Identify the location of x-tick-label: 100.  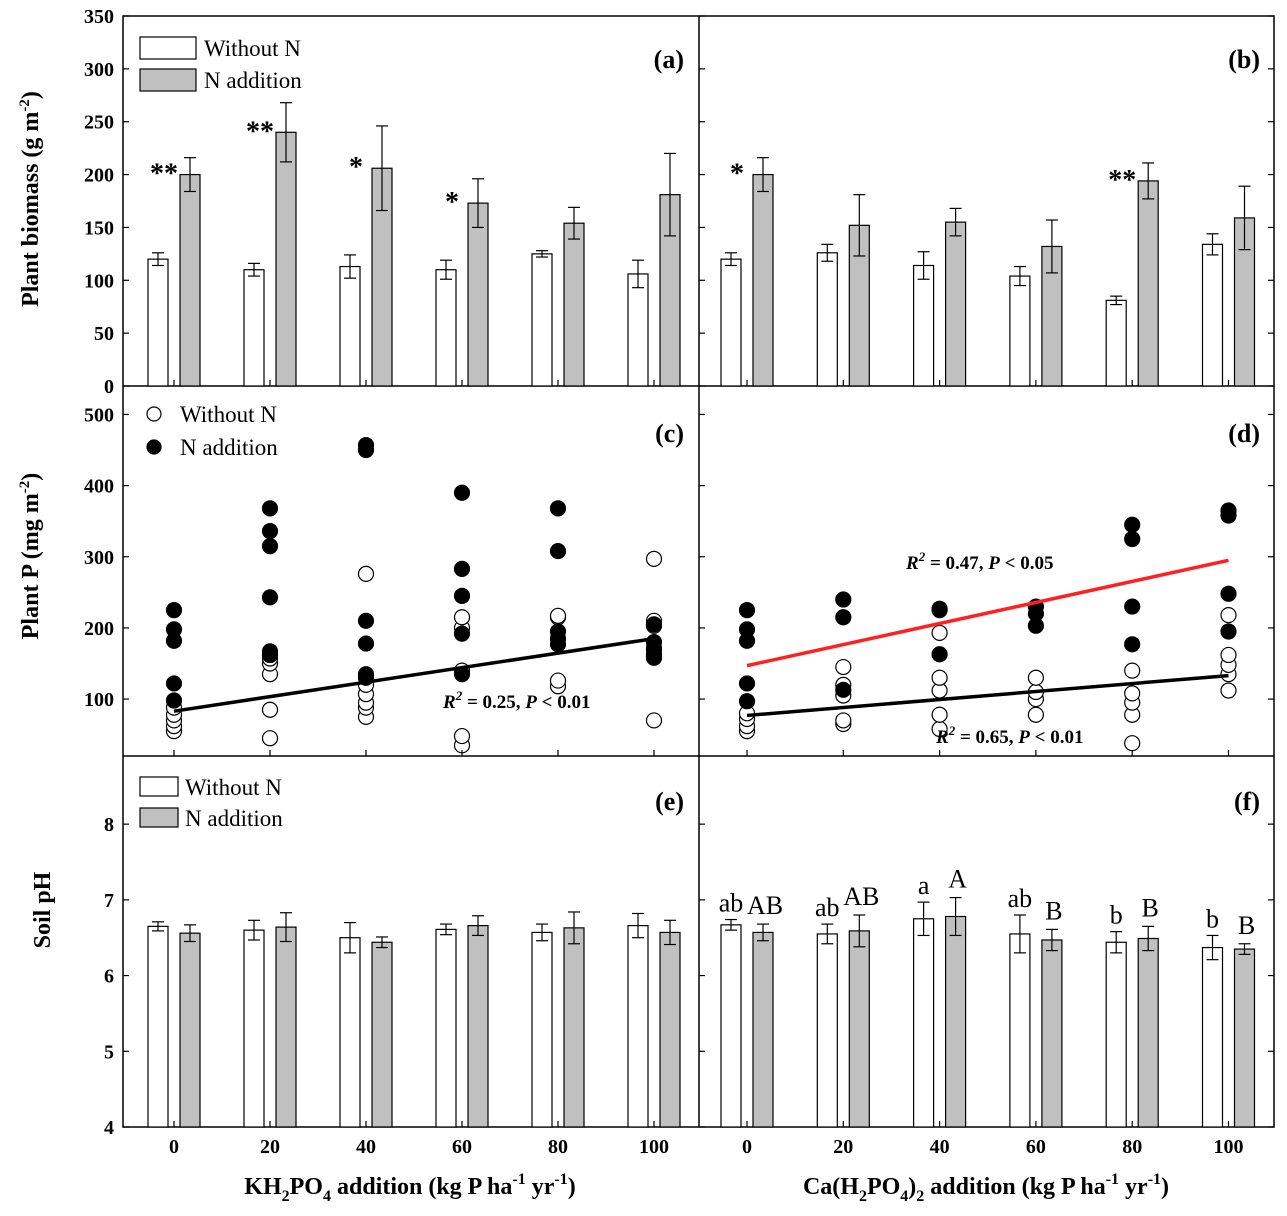
(1229, 1147).